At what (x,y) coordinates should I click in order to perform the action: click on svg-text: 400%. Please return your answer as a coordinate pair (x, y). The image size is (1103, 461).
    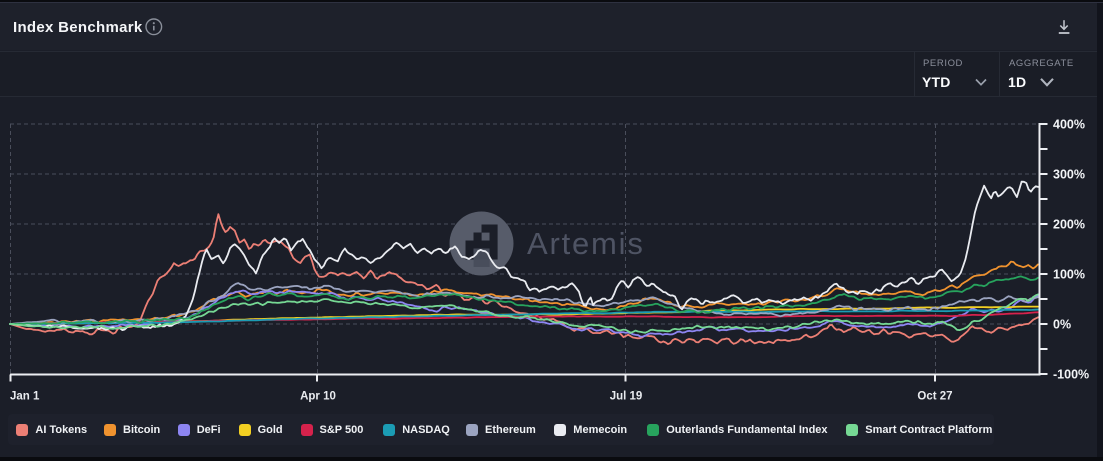
    Looking at the image, I should click on (1069, 125).